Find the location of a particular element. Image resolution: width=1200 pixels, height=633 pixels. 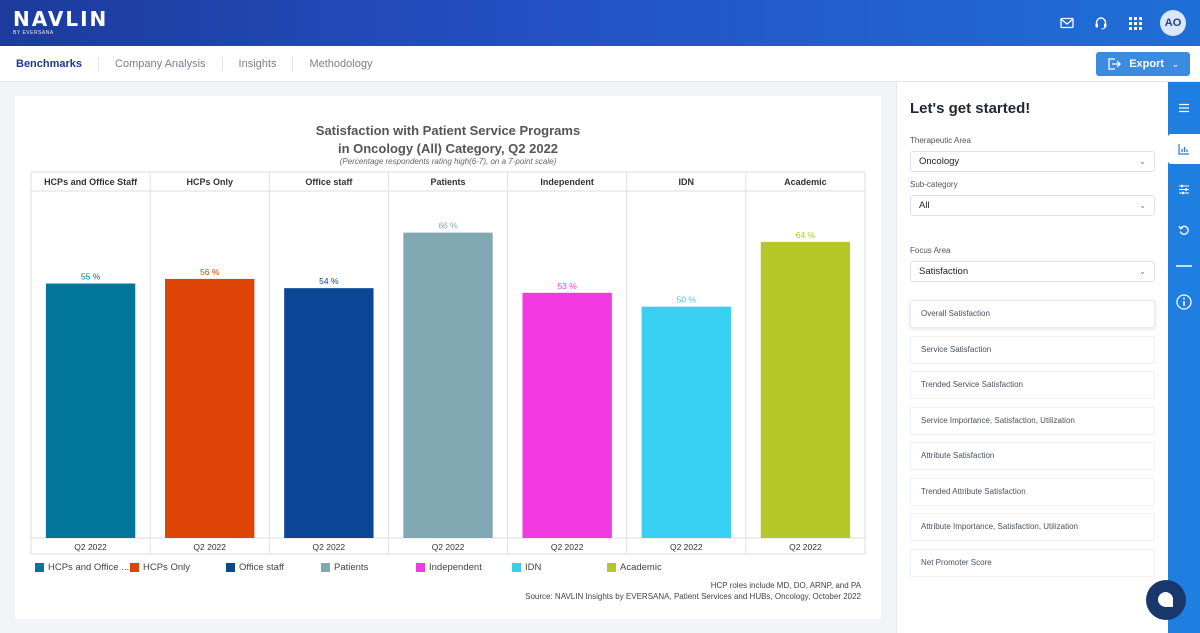

tab-company-analysis: Company Analysis is located at coordinates (161, 64).